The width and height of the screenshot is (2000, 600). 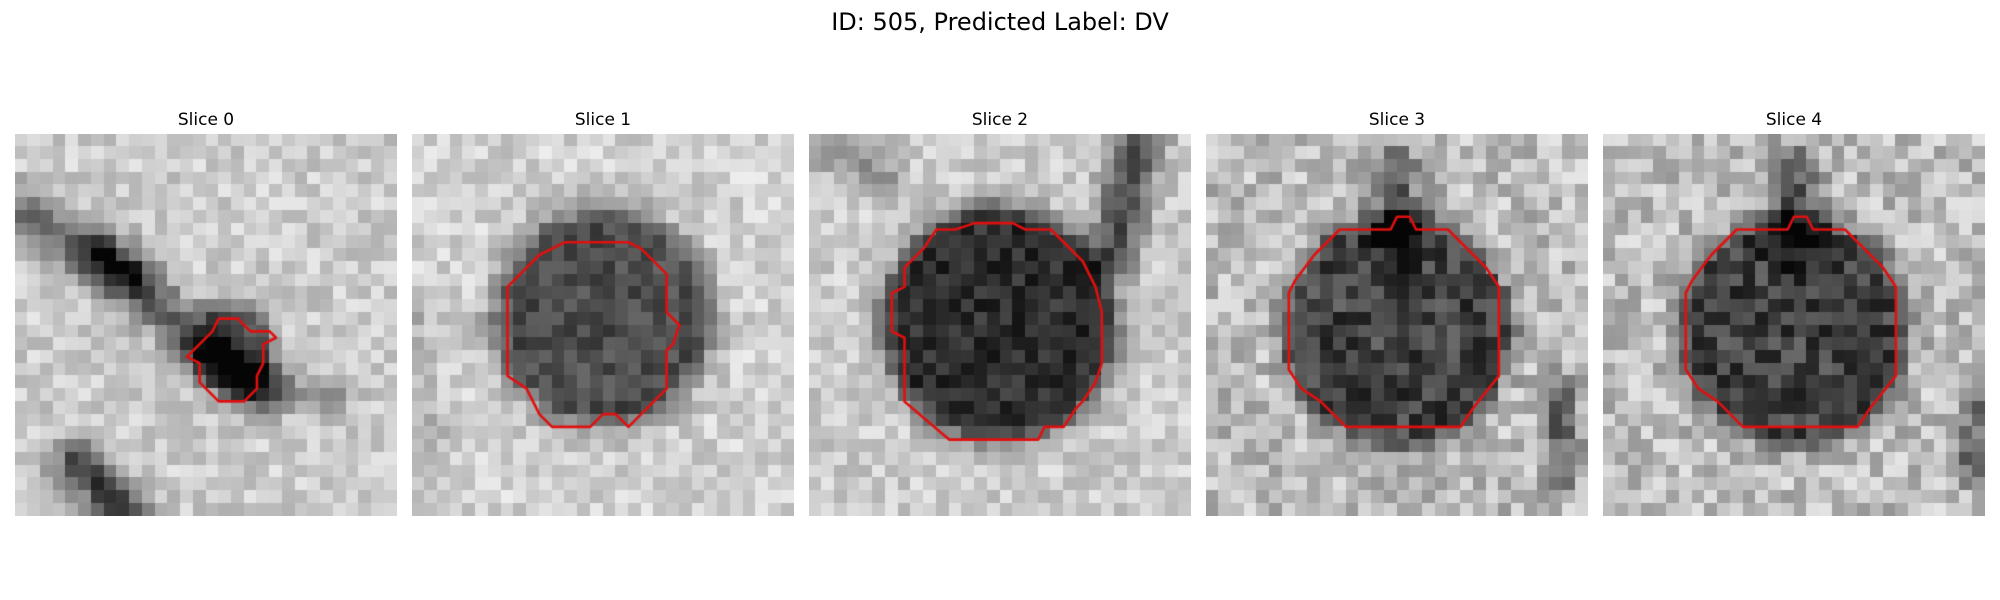 What do you see at coordinates (603, 120) in the screenshot?
I see `slice-title-1: Slice 1` at bounding box center [603, 120].